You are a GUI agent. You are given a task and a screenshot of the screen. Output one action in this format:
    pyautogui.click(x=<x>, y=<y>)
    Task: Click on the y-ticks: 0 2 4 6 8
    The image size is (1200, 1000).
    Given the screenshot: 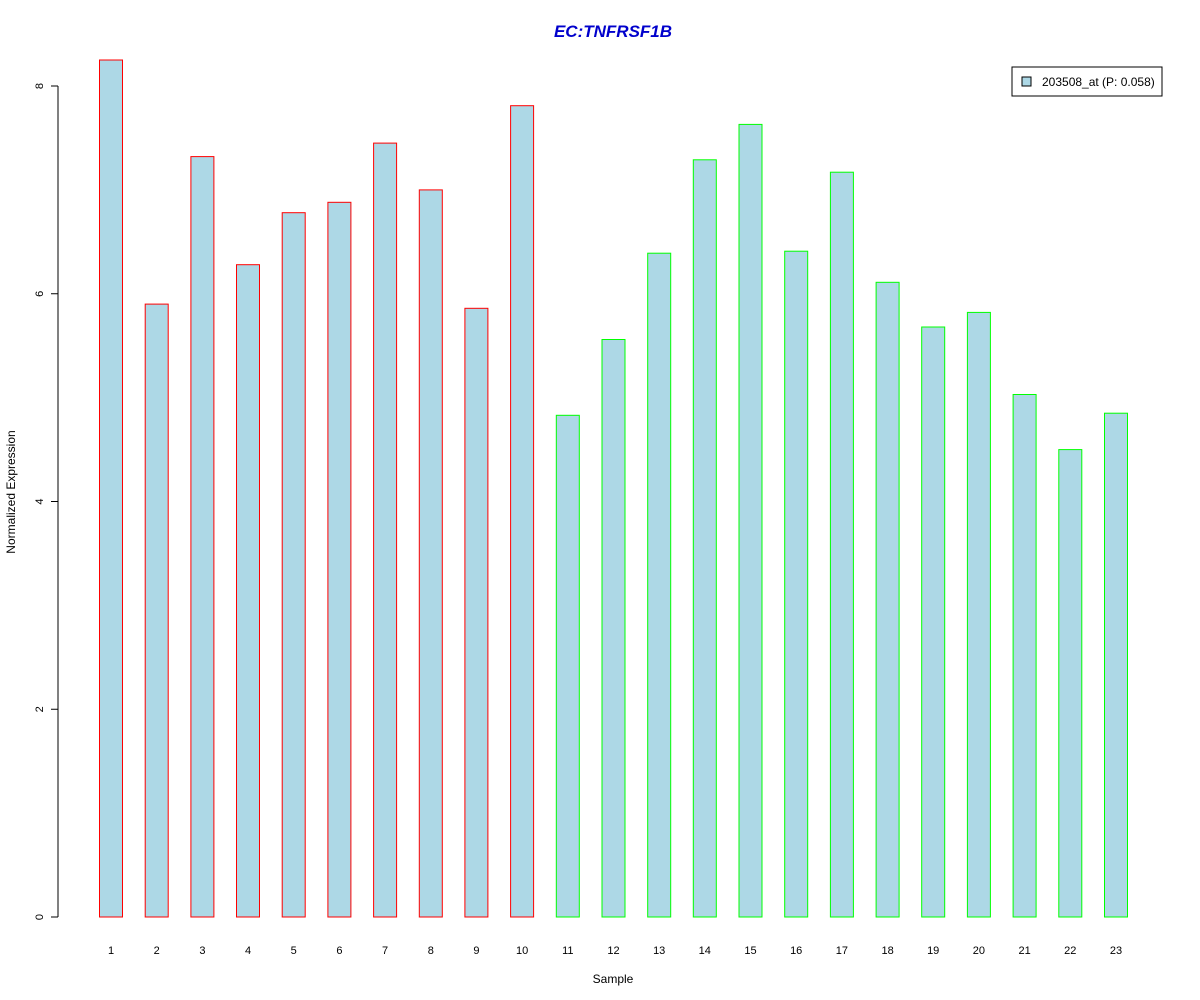 What is the action you would take?
    pyautogui.click(x=46, y=501)
    